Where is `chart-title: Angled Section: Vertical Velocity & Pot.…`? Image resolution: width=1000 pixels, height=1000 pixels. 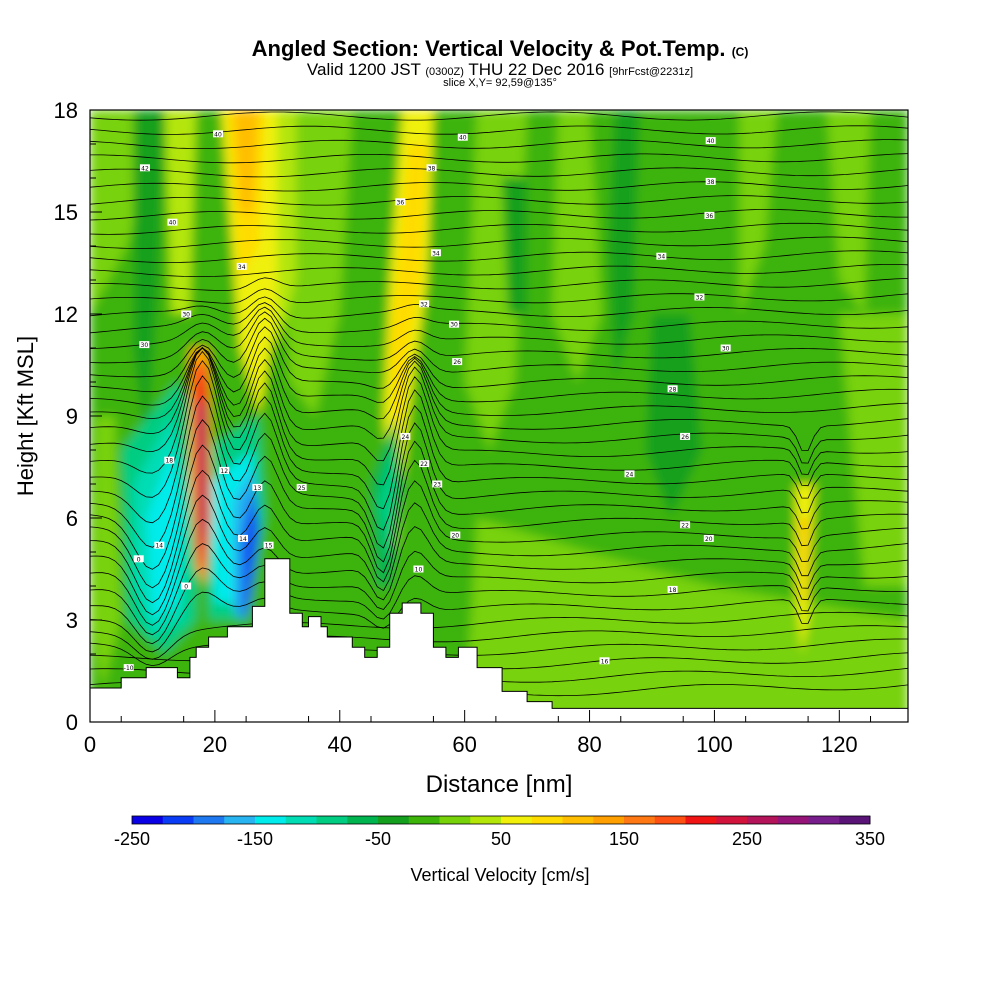
chart-title: Angled Section: Vertical Velocity & Pot.… is located at coordinates (500, 48).